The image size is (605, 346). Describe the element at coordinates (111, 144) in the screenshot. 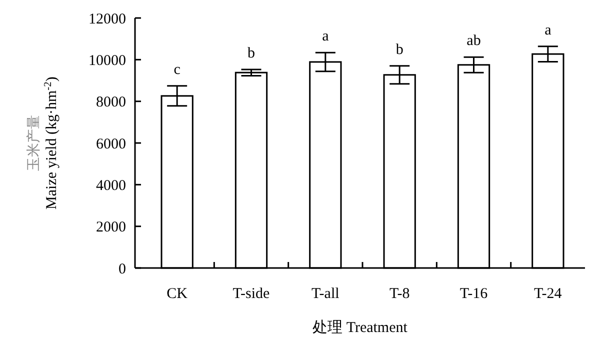

I see `y-tick-label: 6000` at that location.